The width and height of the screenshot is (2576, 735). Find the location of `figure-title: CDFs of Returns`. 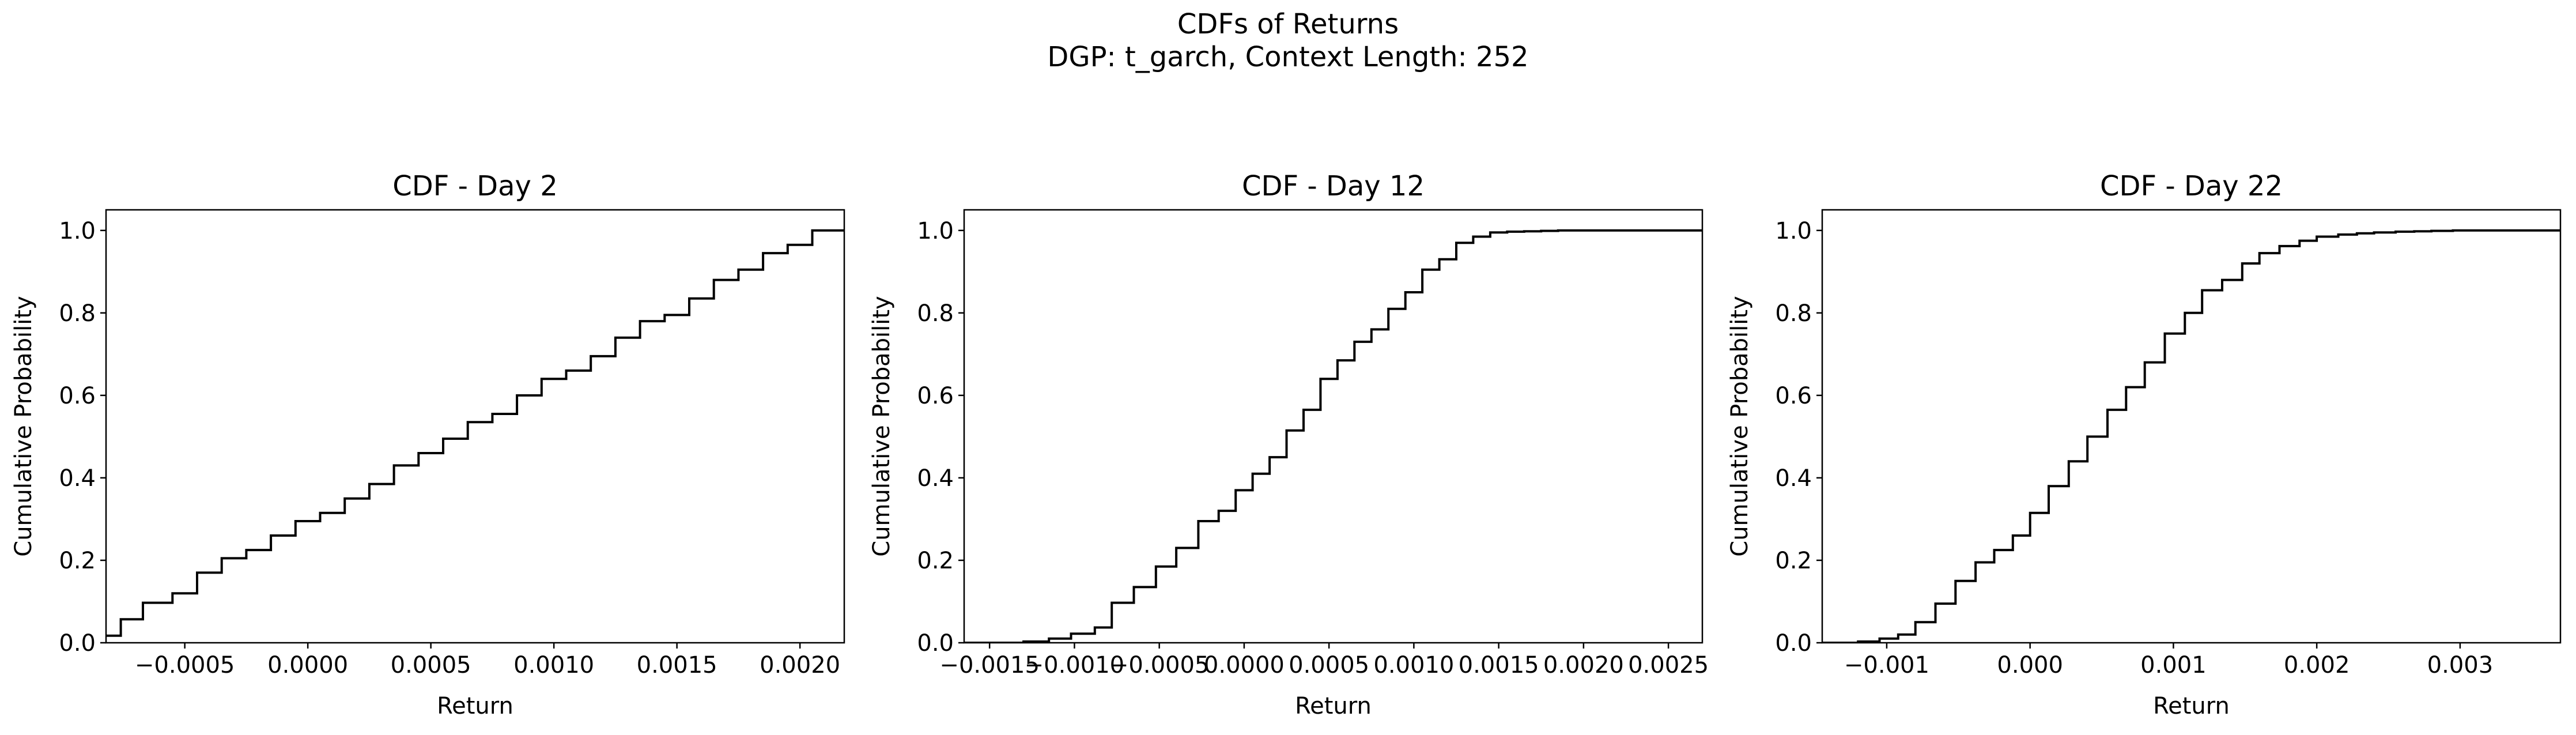

figure-title: CDFs of Returns is located at coordinates (1288, 24).